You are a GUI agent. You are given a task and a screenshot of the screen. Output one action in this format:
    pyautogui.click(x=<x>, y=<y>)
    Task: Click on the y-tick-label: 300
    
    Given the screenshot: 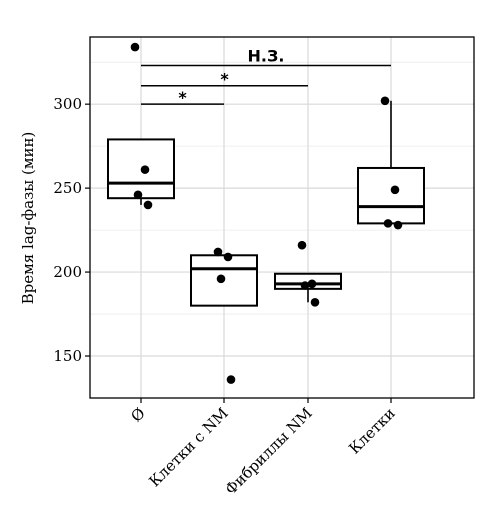 What is the action you would take?
    pyautogui.click(x=67, y=104)
    